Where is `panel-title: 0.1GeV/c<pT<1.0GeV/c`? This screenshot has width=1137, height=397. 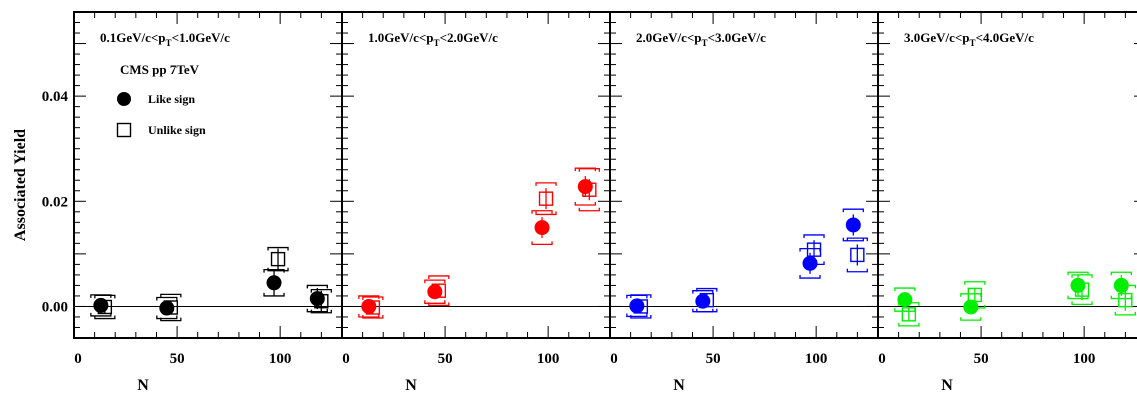 panel-title: 0.1GeV/c<pT<1.0GeV/c is located at coordinates (165, 39).